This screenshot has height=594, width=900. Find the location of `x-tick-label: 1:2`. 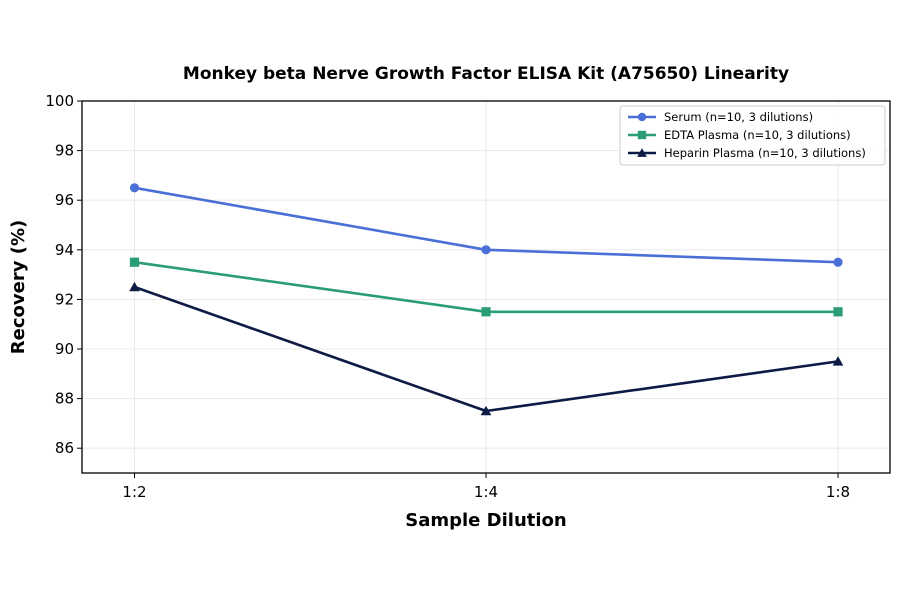

x-tick-label: 1:2 is located at coordinates (134, 492).